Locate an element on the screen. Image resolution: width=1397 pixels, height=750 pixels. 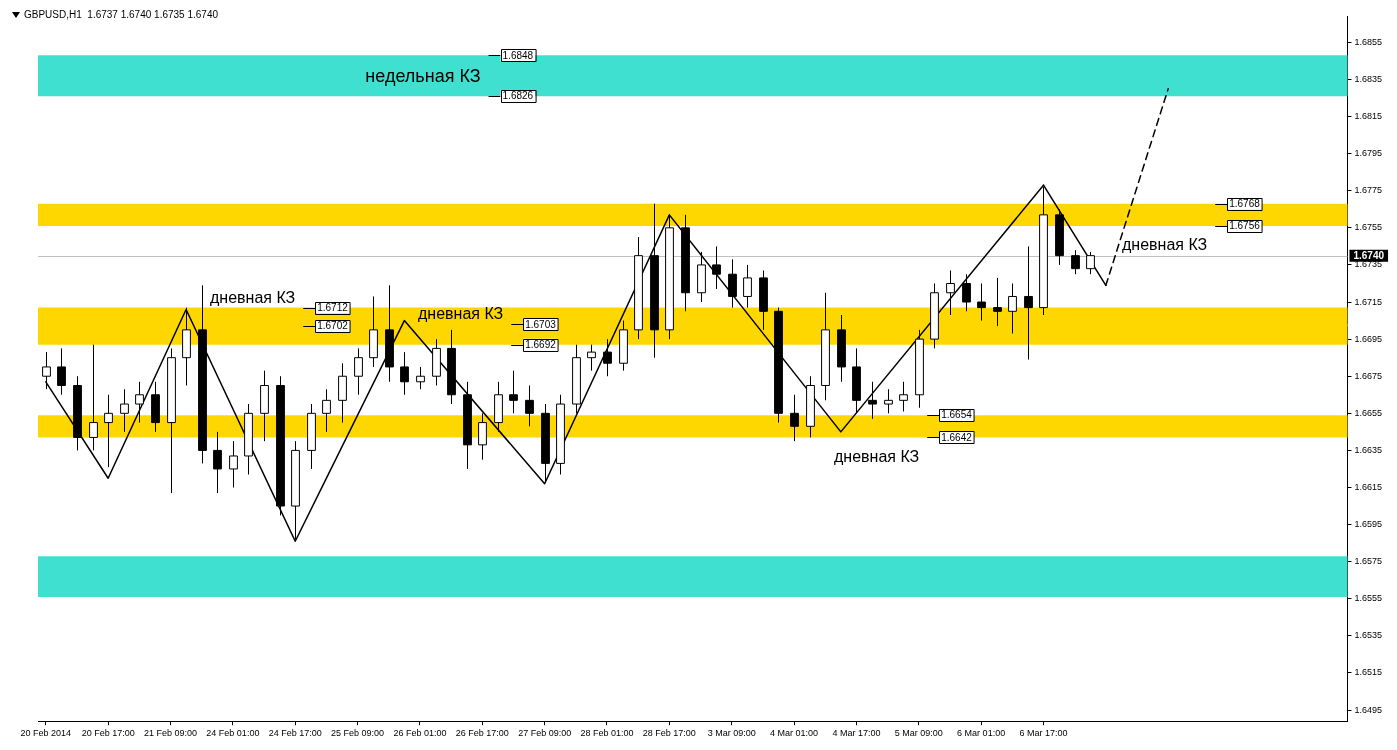
annotation: 1.6702 is located at coordinates (333, 326).